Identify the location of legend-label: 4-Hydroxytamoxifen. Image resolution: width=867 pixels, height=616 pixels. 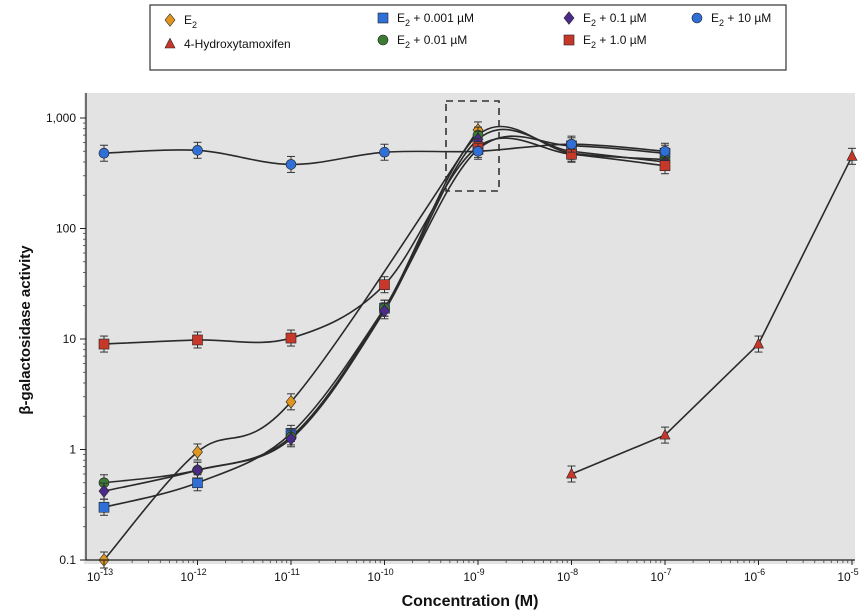
(237, 44).